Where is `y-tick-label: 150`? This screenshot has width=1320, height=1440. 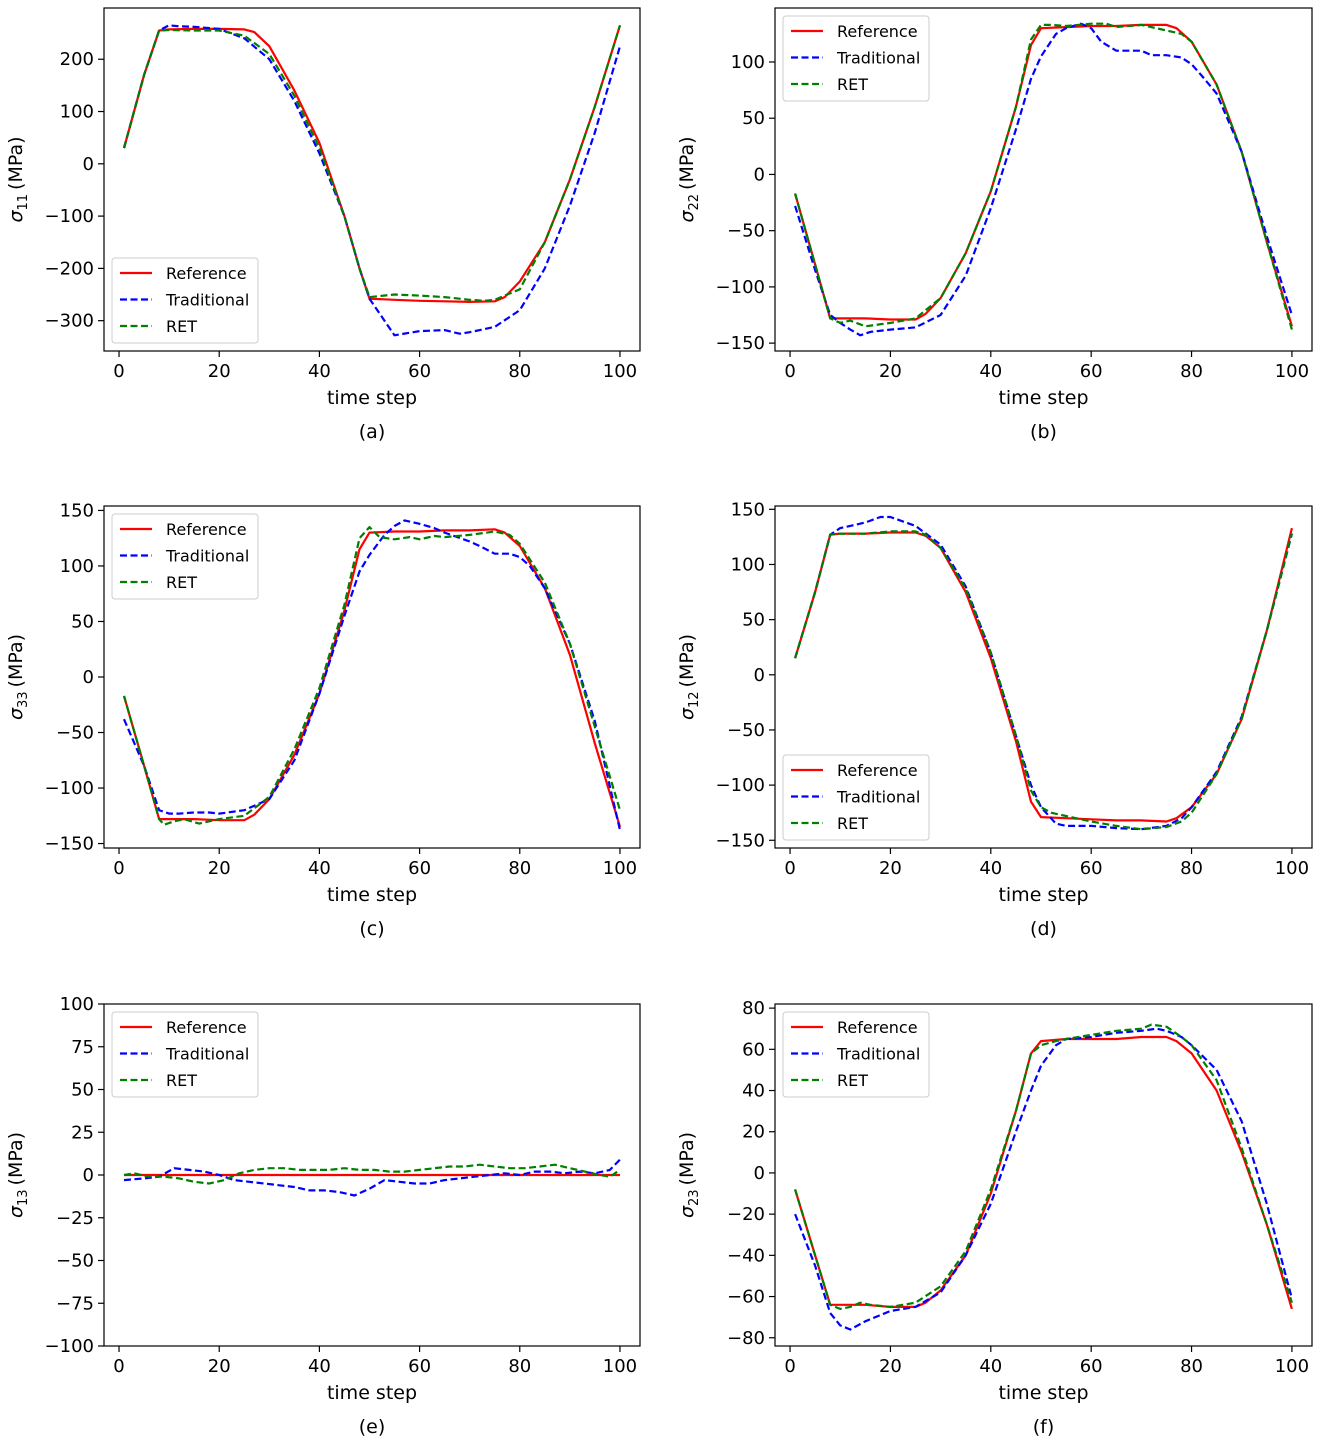 y-tick-label: 150 is located at coordinates (77, 510).